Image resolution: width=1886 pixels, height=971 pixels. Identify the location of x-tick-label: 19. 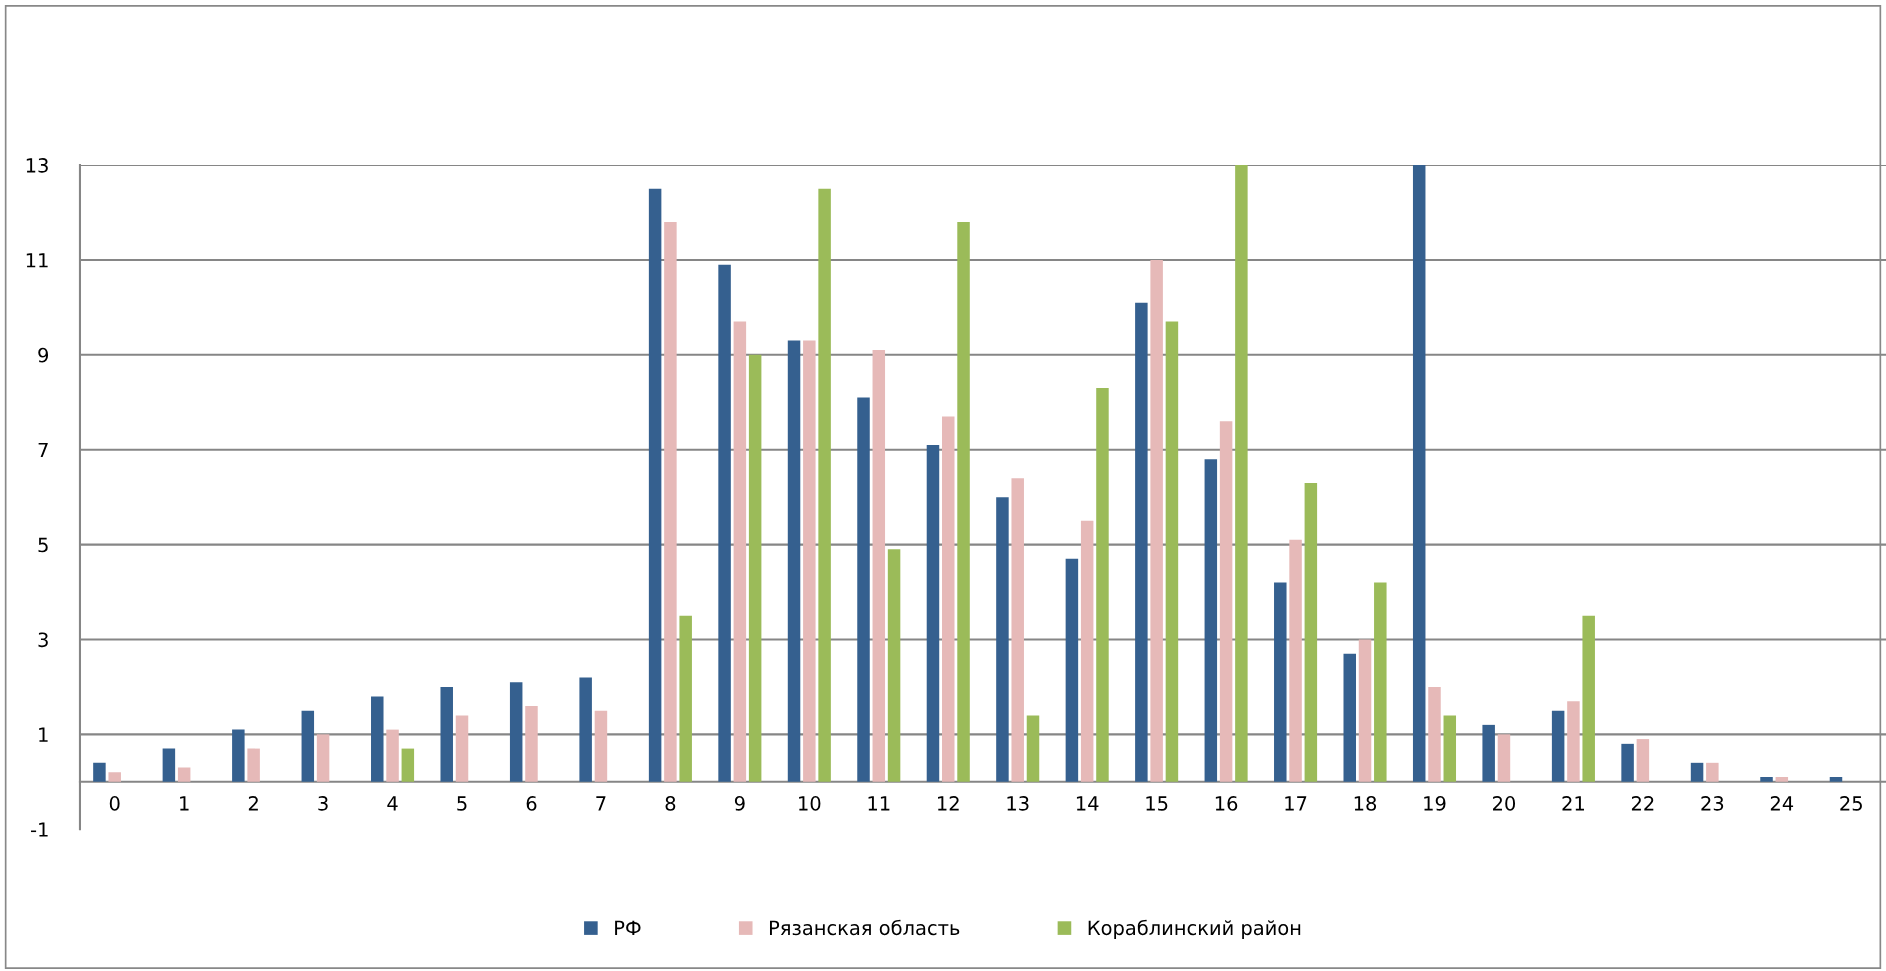
(1435, 803).